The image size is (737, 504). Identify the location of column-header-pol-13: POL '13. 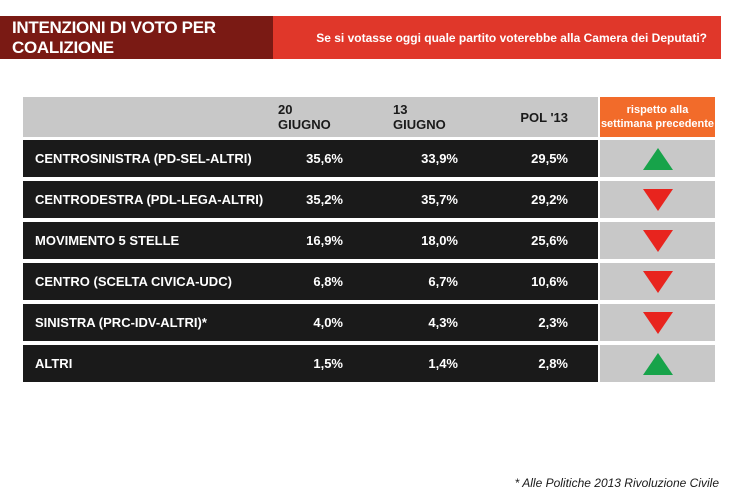
(544, 117).